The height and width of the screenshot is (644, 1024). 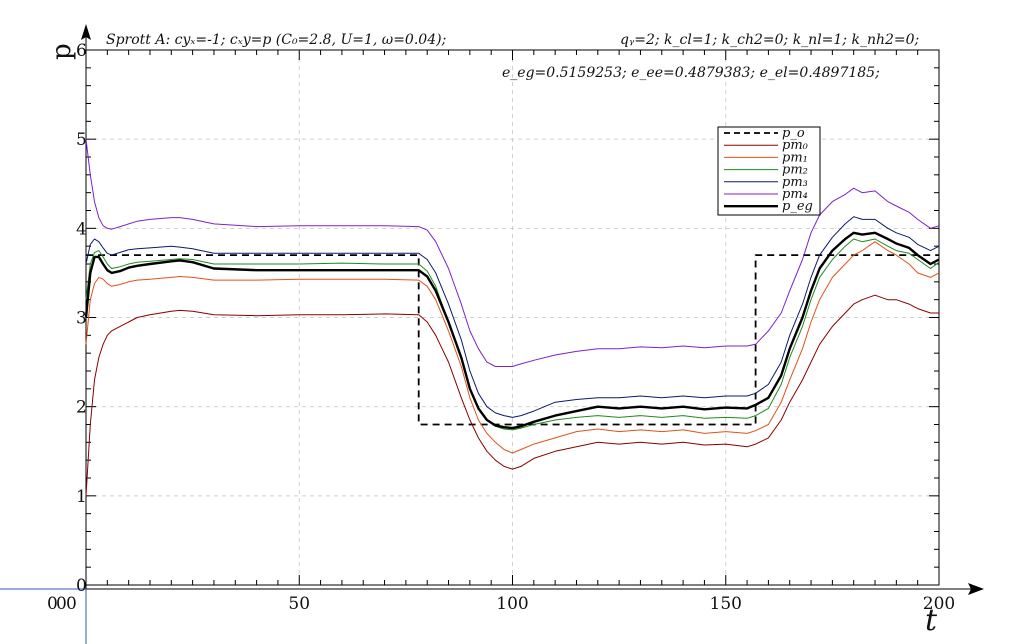 I want to click on x-axis-arrow, so click(x=976, y=589).